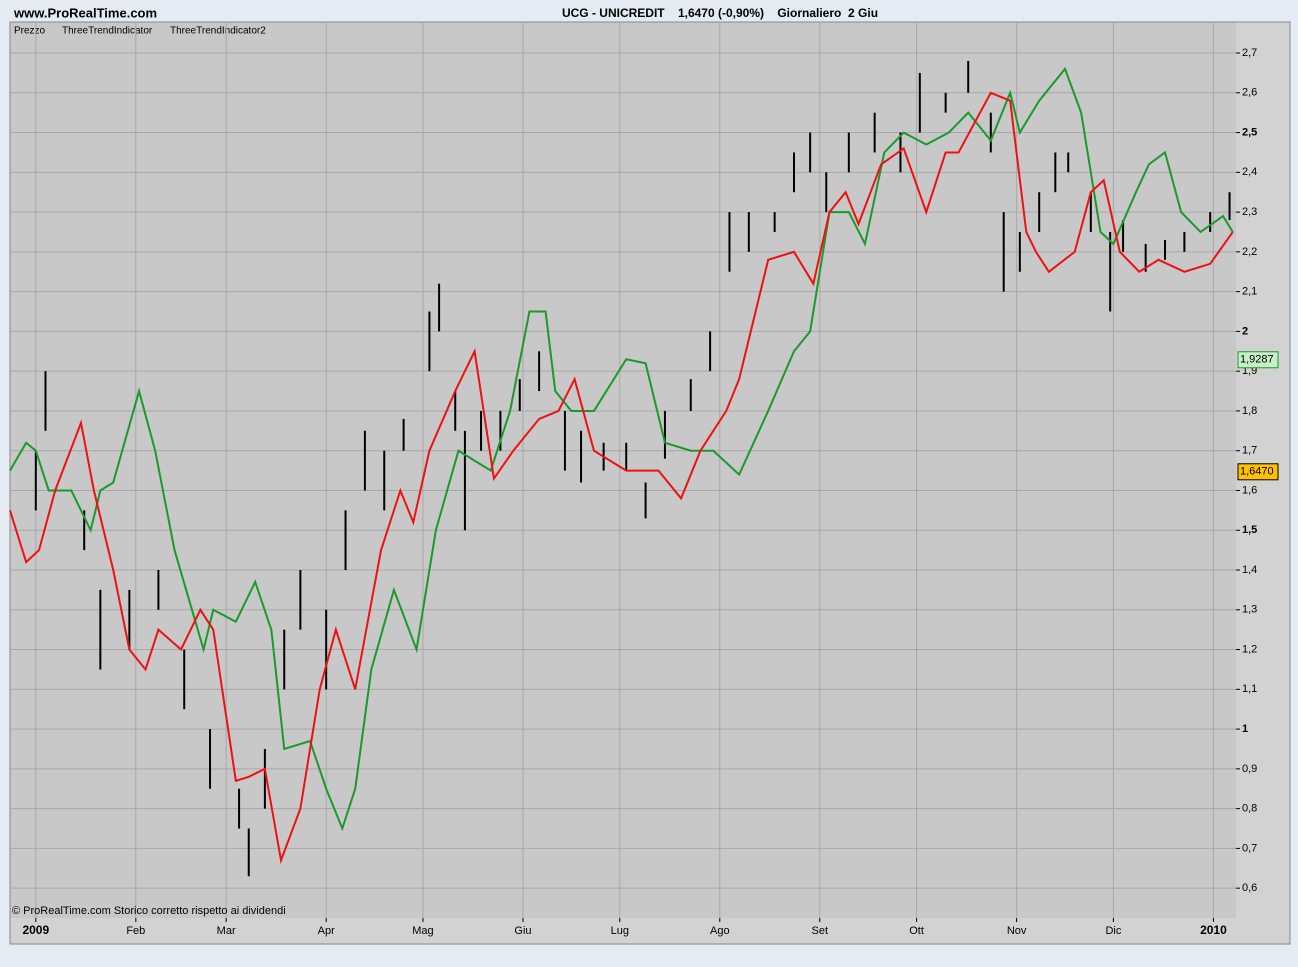  Describe the element at coordinates (1249, 888) in the screenshot. I see `y-tick-label: 0,6` at that location.